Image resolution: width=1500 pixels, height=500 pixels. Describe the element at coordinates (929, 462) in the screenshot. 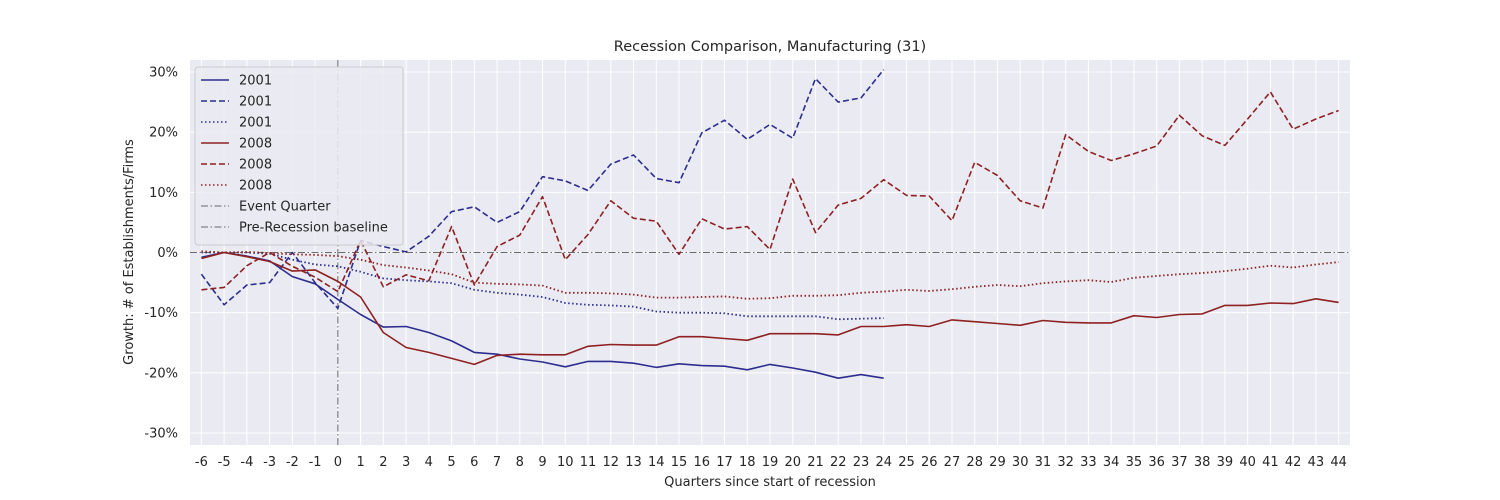

I see `x-tick-label: 26` at that location.